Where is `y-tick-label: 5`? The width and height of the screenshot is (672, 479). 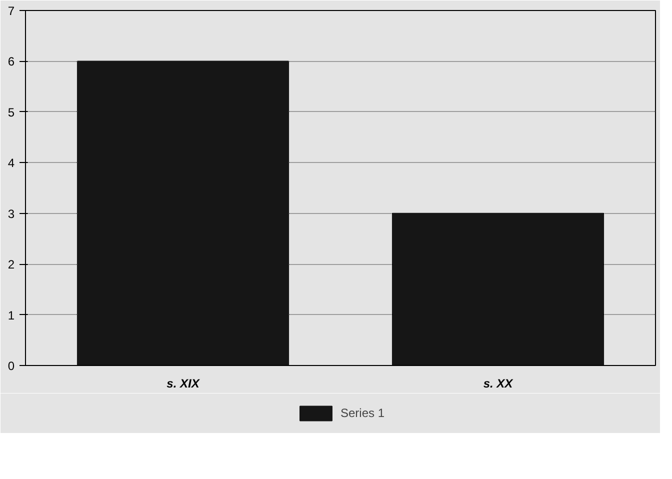 y-tick-label: 5 is located at coordinates (11, 112).